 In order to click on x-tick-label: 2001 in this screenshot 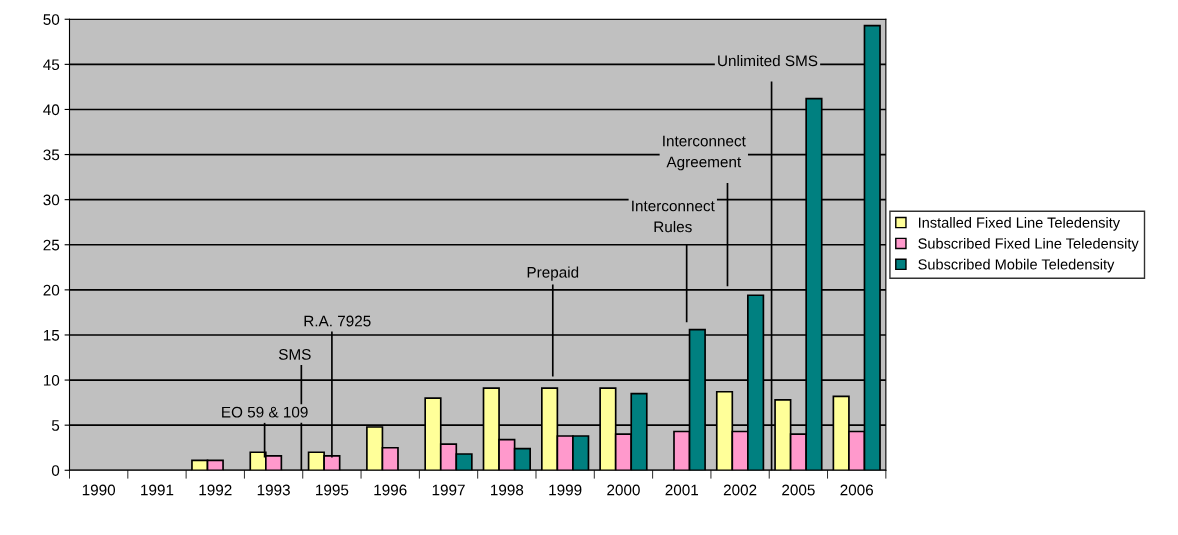, I will do `click(682, 490)`.